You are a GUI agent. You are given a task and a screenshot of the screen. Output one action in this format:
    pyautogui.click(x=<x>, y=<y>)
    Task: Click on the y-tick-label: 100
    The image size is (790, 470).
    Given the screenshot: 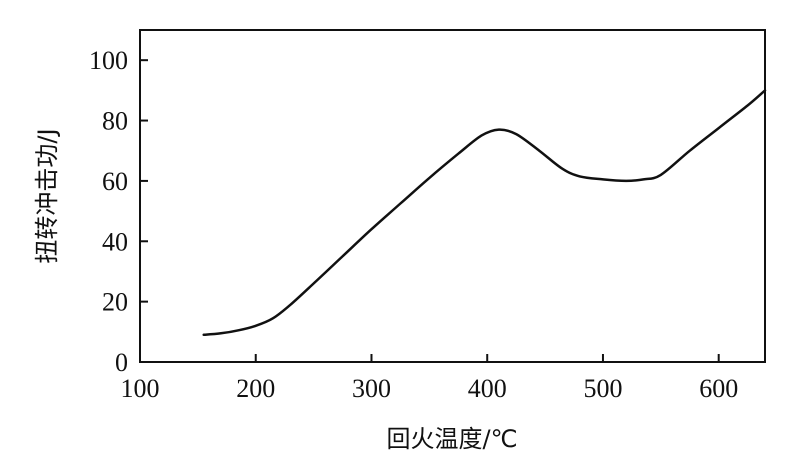 What is the action you would take?
    pyautogui.click(x=108, y=60)
    